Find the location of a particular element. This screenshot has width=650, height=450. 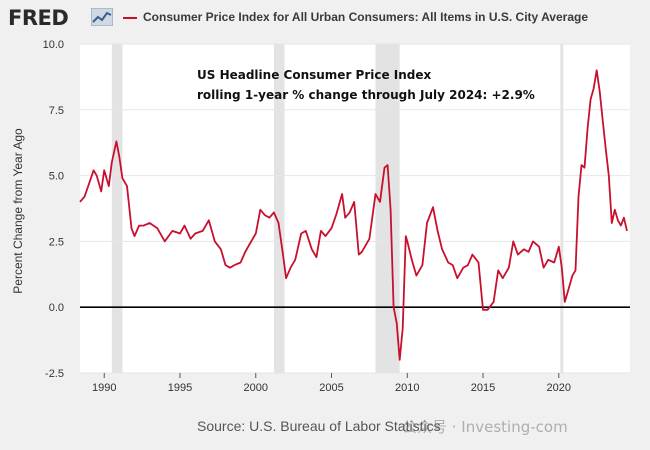

x-tick-label-3: 2005 is located at coordinates (331, 388).